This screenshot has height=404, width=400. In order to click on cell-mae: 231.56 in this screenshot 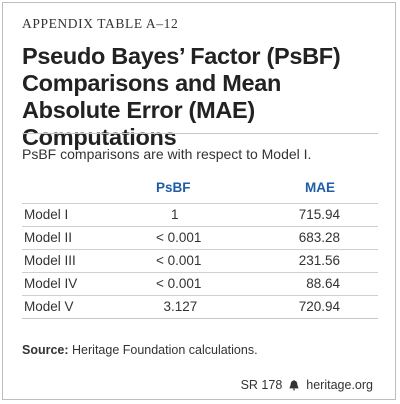, I will do `click(319, 260)`.